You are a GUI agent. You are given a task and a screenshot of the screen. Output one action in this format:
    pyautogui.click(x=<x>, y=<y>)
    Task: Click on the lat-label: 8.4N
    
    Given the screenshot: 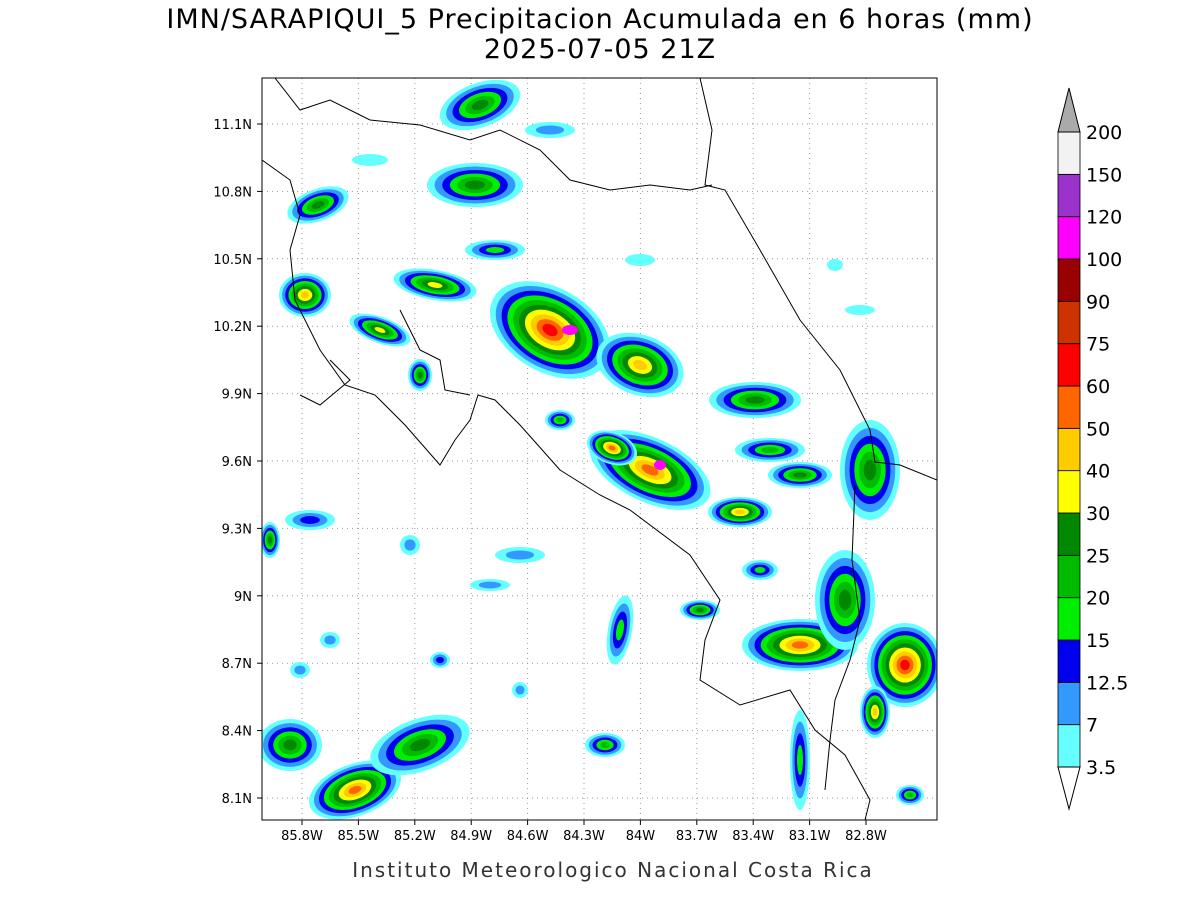 What is the action you would take?
    pyautogui.click(x=237, y=732)
    